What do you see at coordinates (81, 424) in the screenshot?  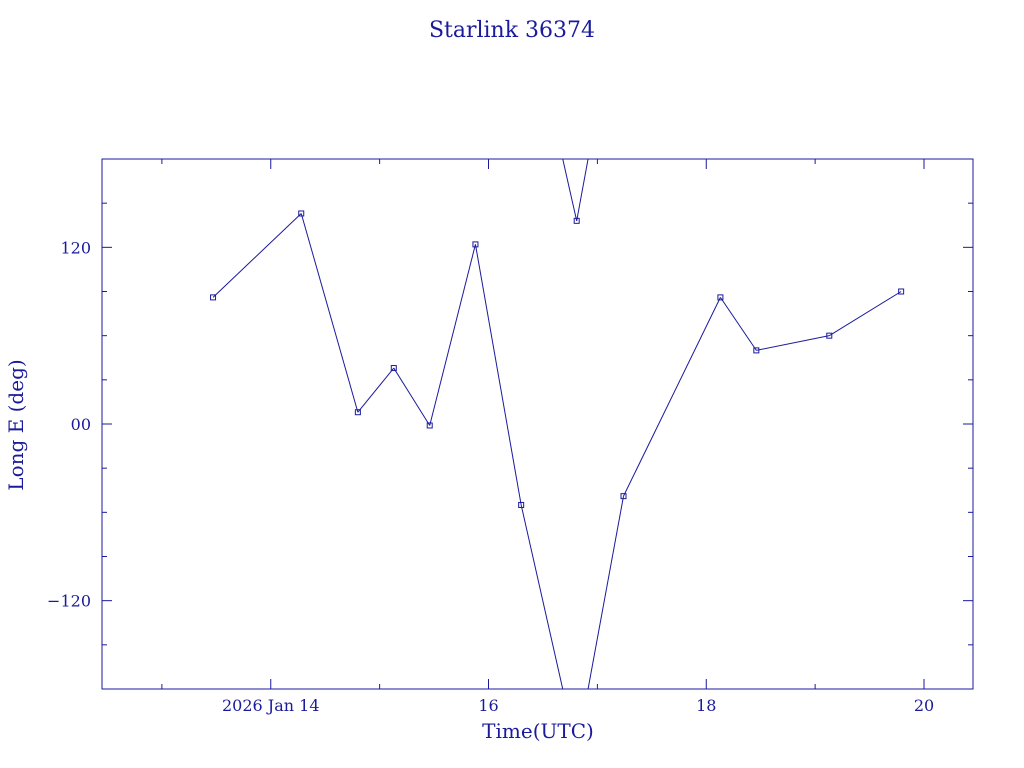 I see `y-tick-label: 00` at bounding box center [81, 424].